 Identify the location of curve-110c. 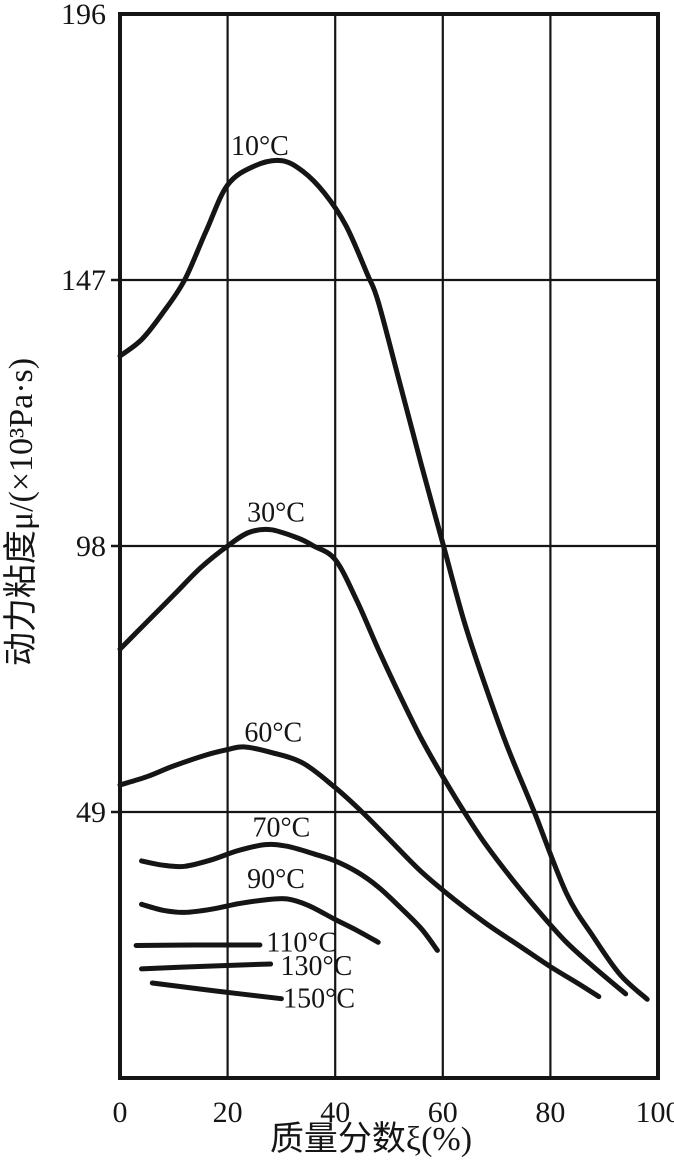
(198, 945).